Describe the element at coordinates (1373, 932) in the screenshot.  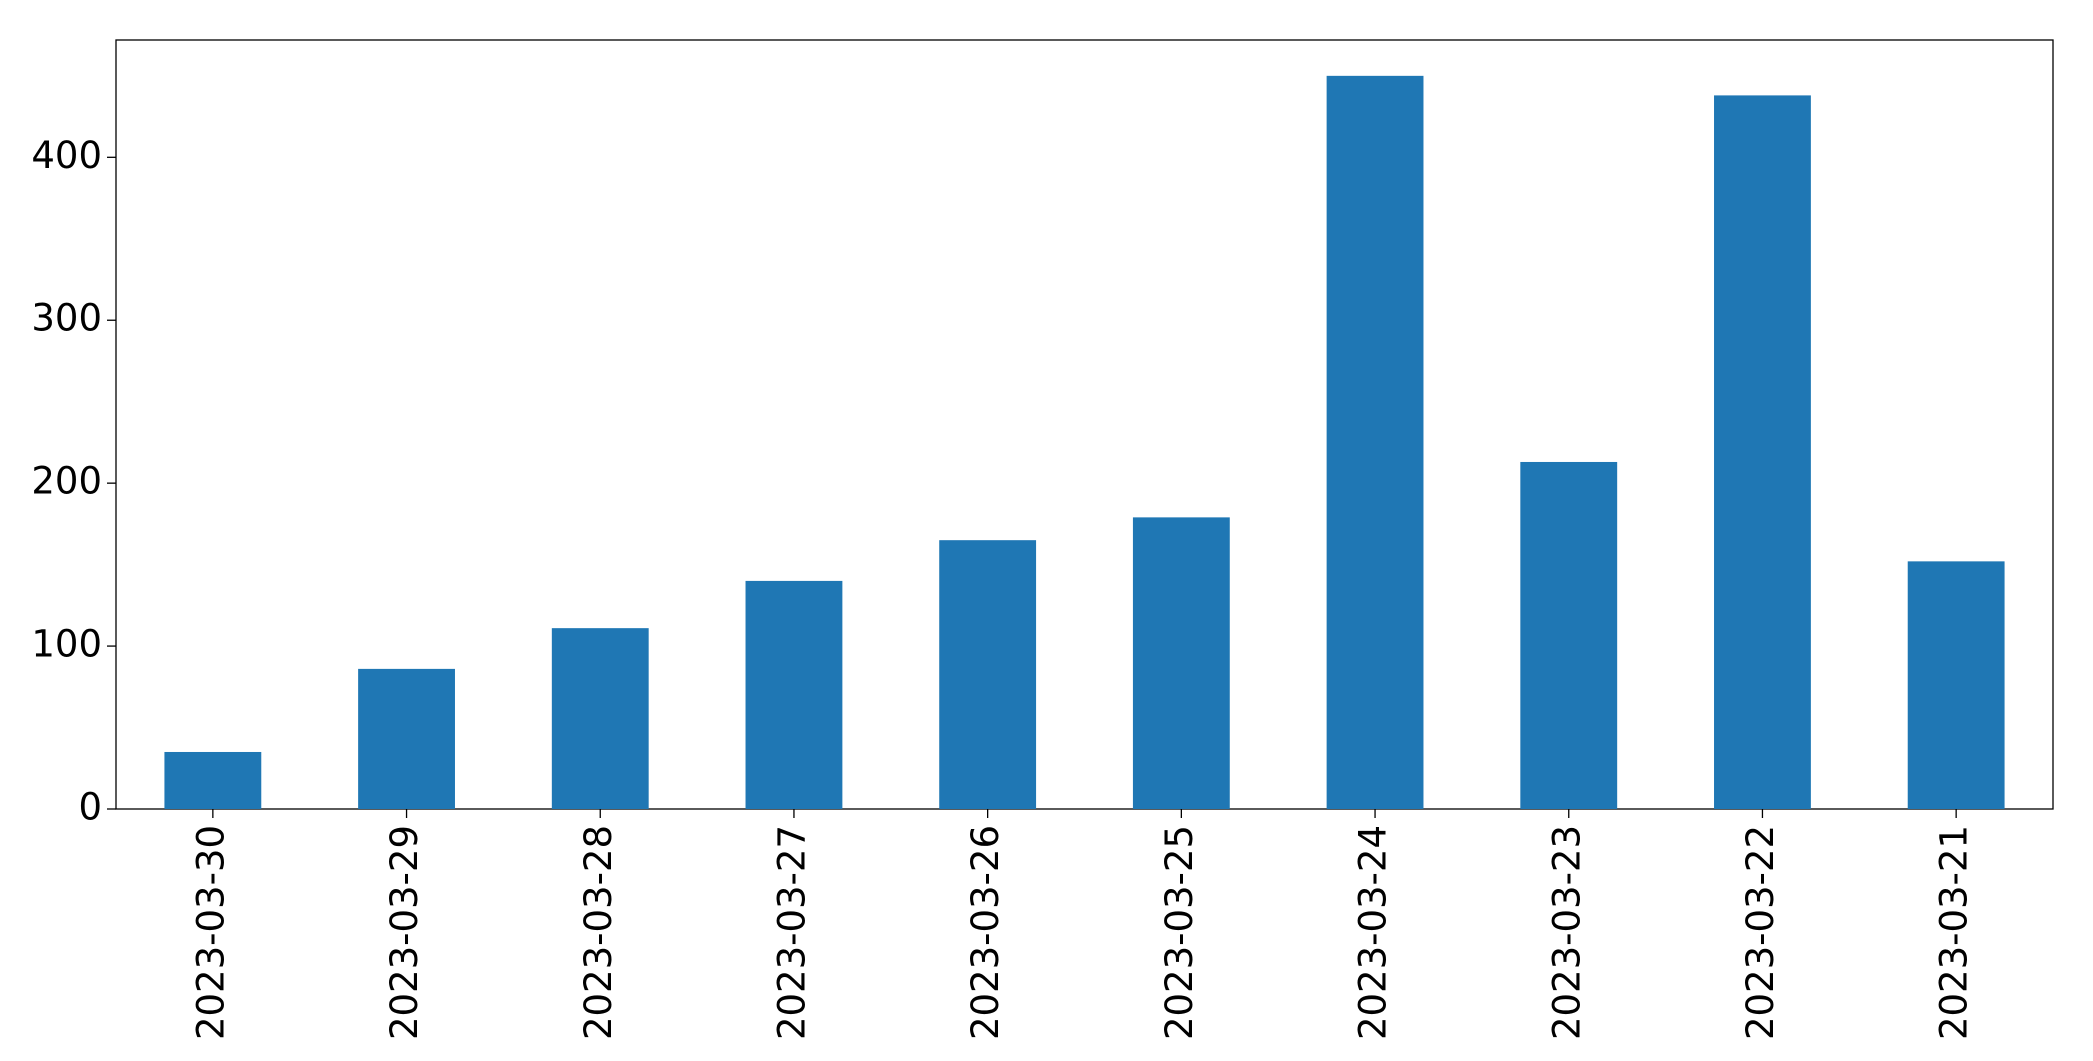
I see `x-tick-label: 2023-03-24` at that location.